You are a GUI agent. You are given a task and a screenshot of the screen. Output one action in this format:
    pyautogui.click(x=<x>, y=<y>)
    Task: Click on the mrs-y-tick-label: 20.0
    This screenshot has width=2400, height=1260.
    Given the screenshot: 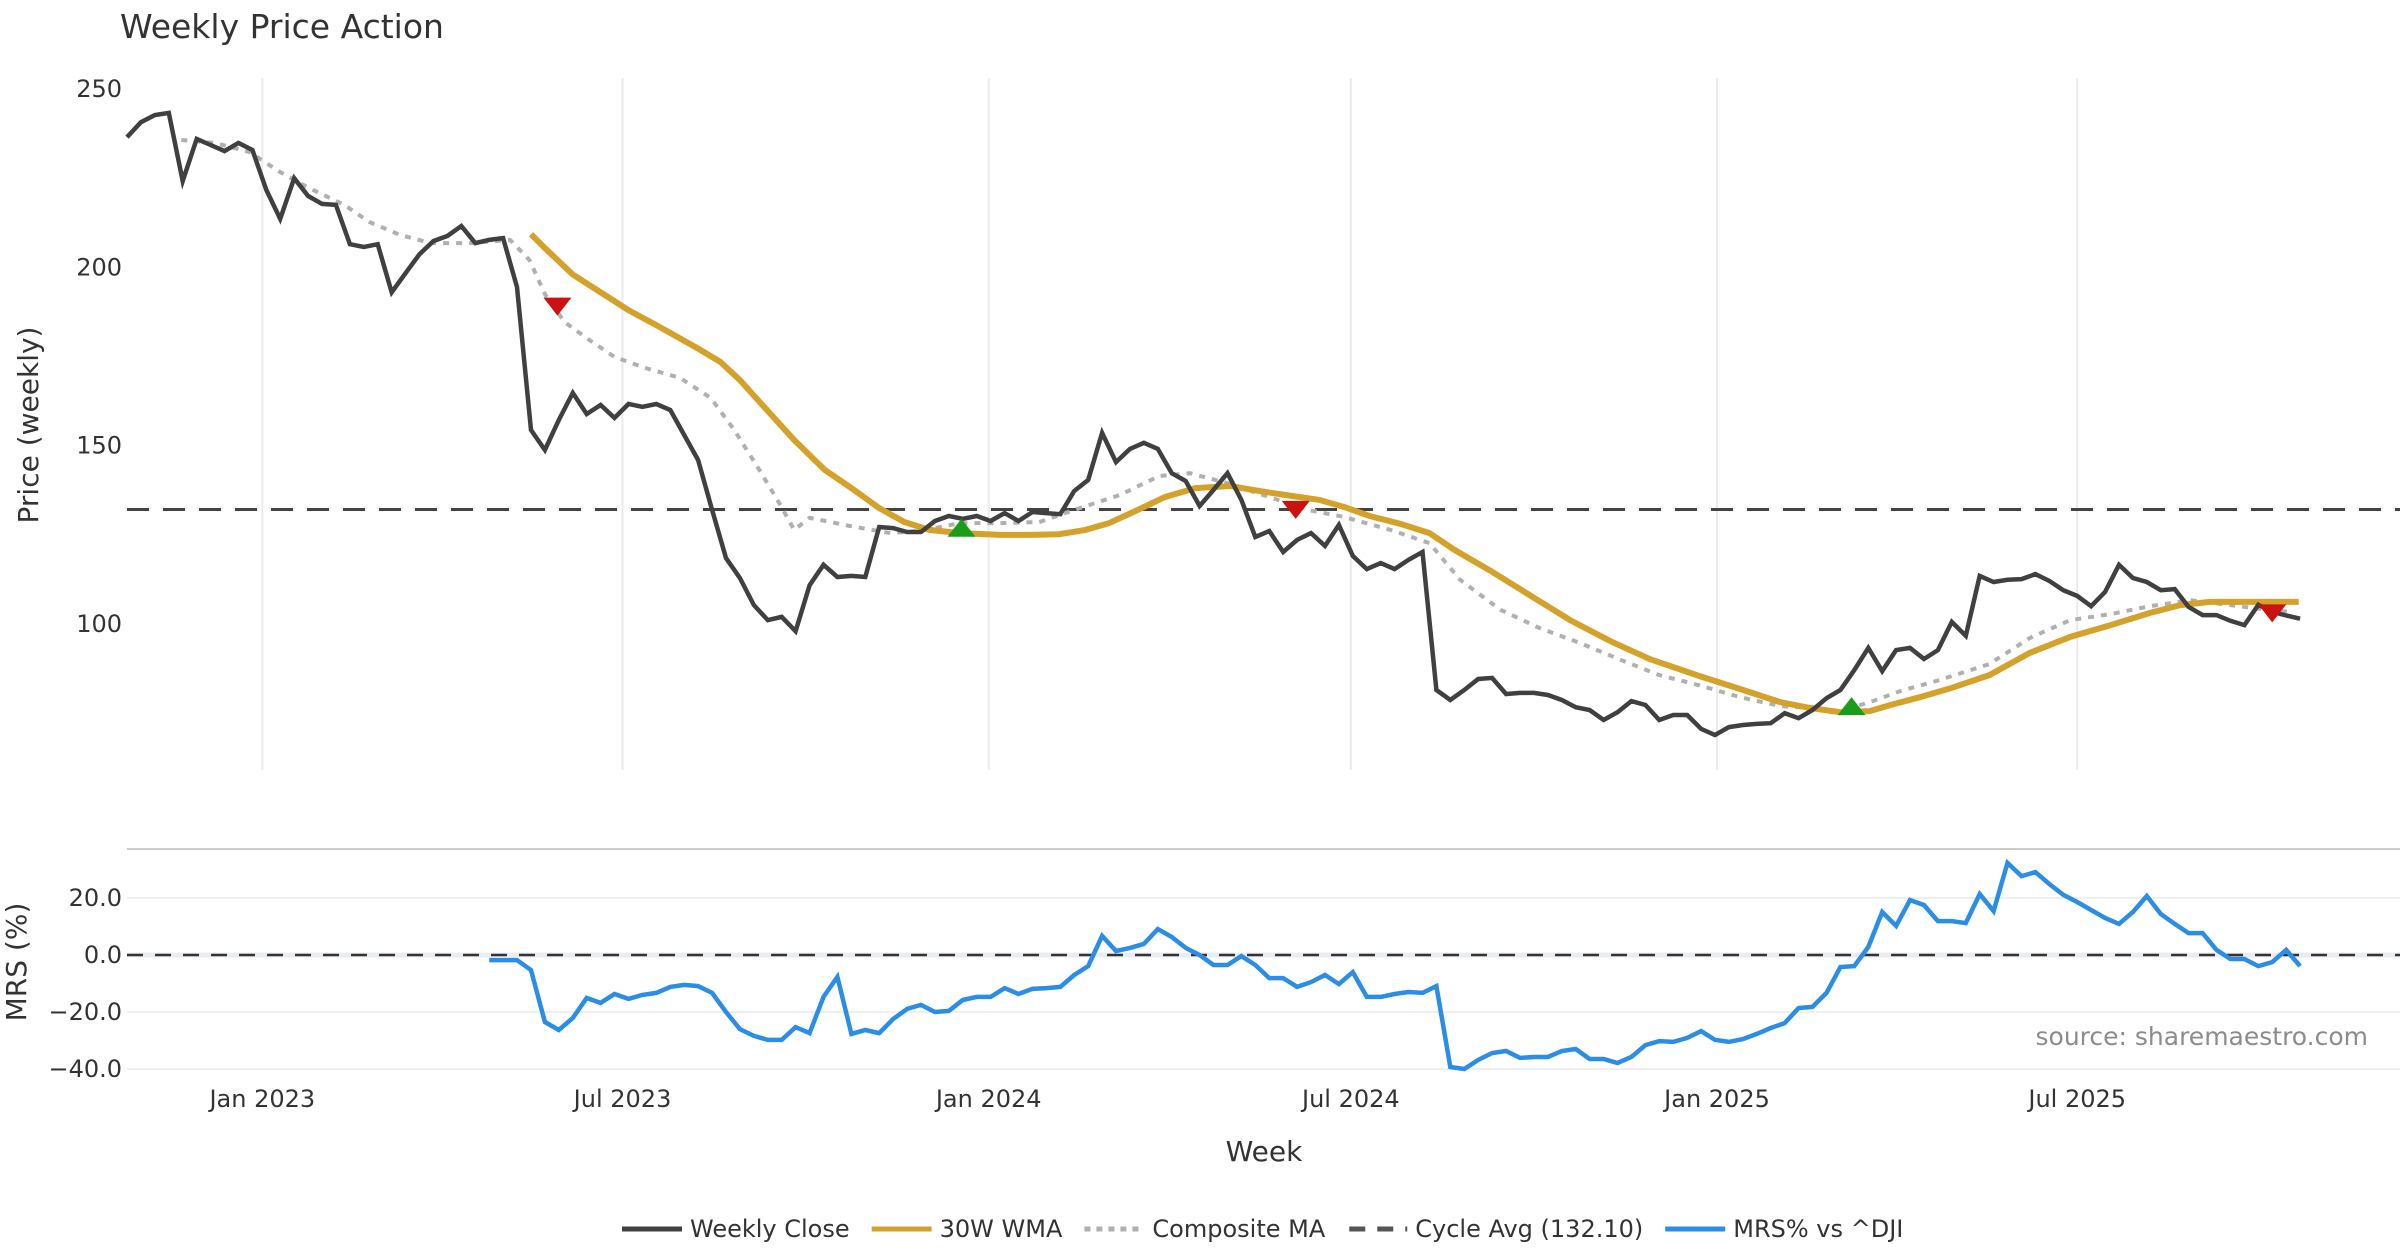 What is the action you would take?
    pyautogui.click(x=95, y=898)
    